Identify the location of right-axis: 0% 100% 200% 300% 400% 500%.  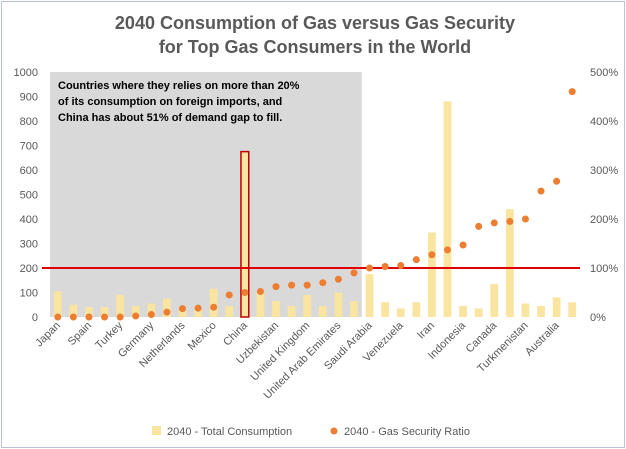
(604, 195).